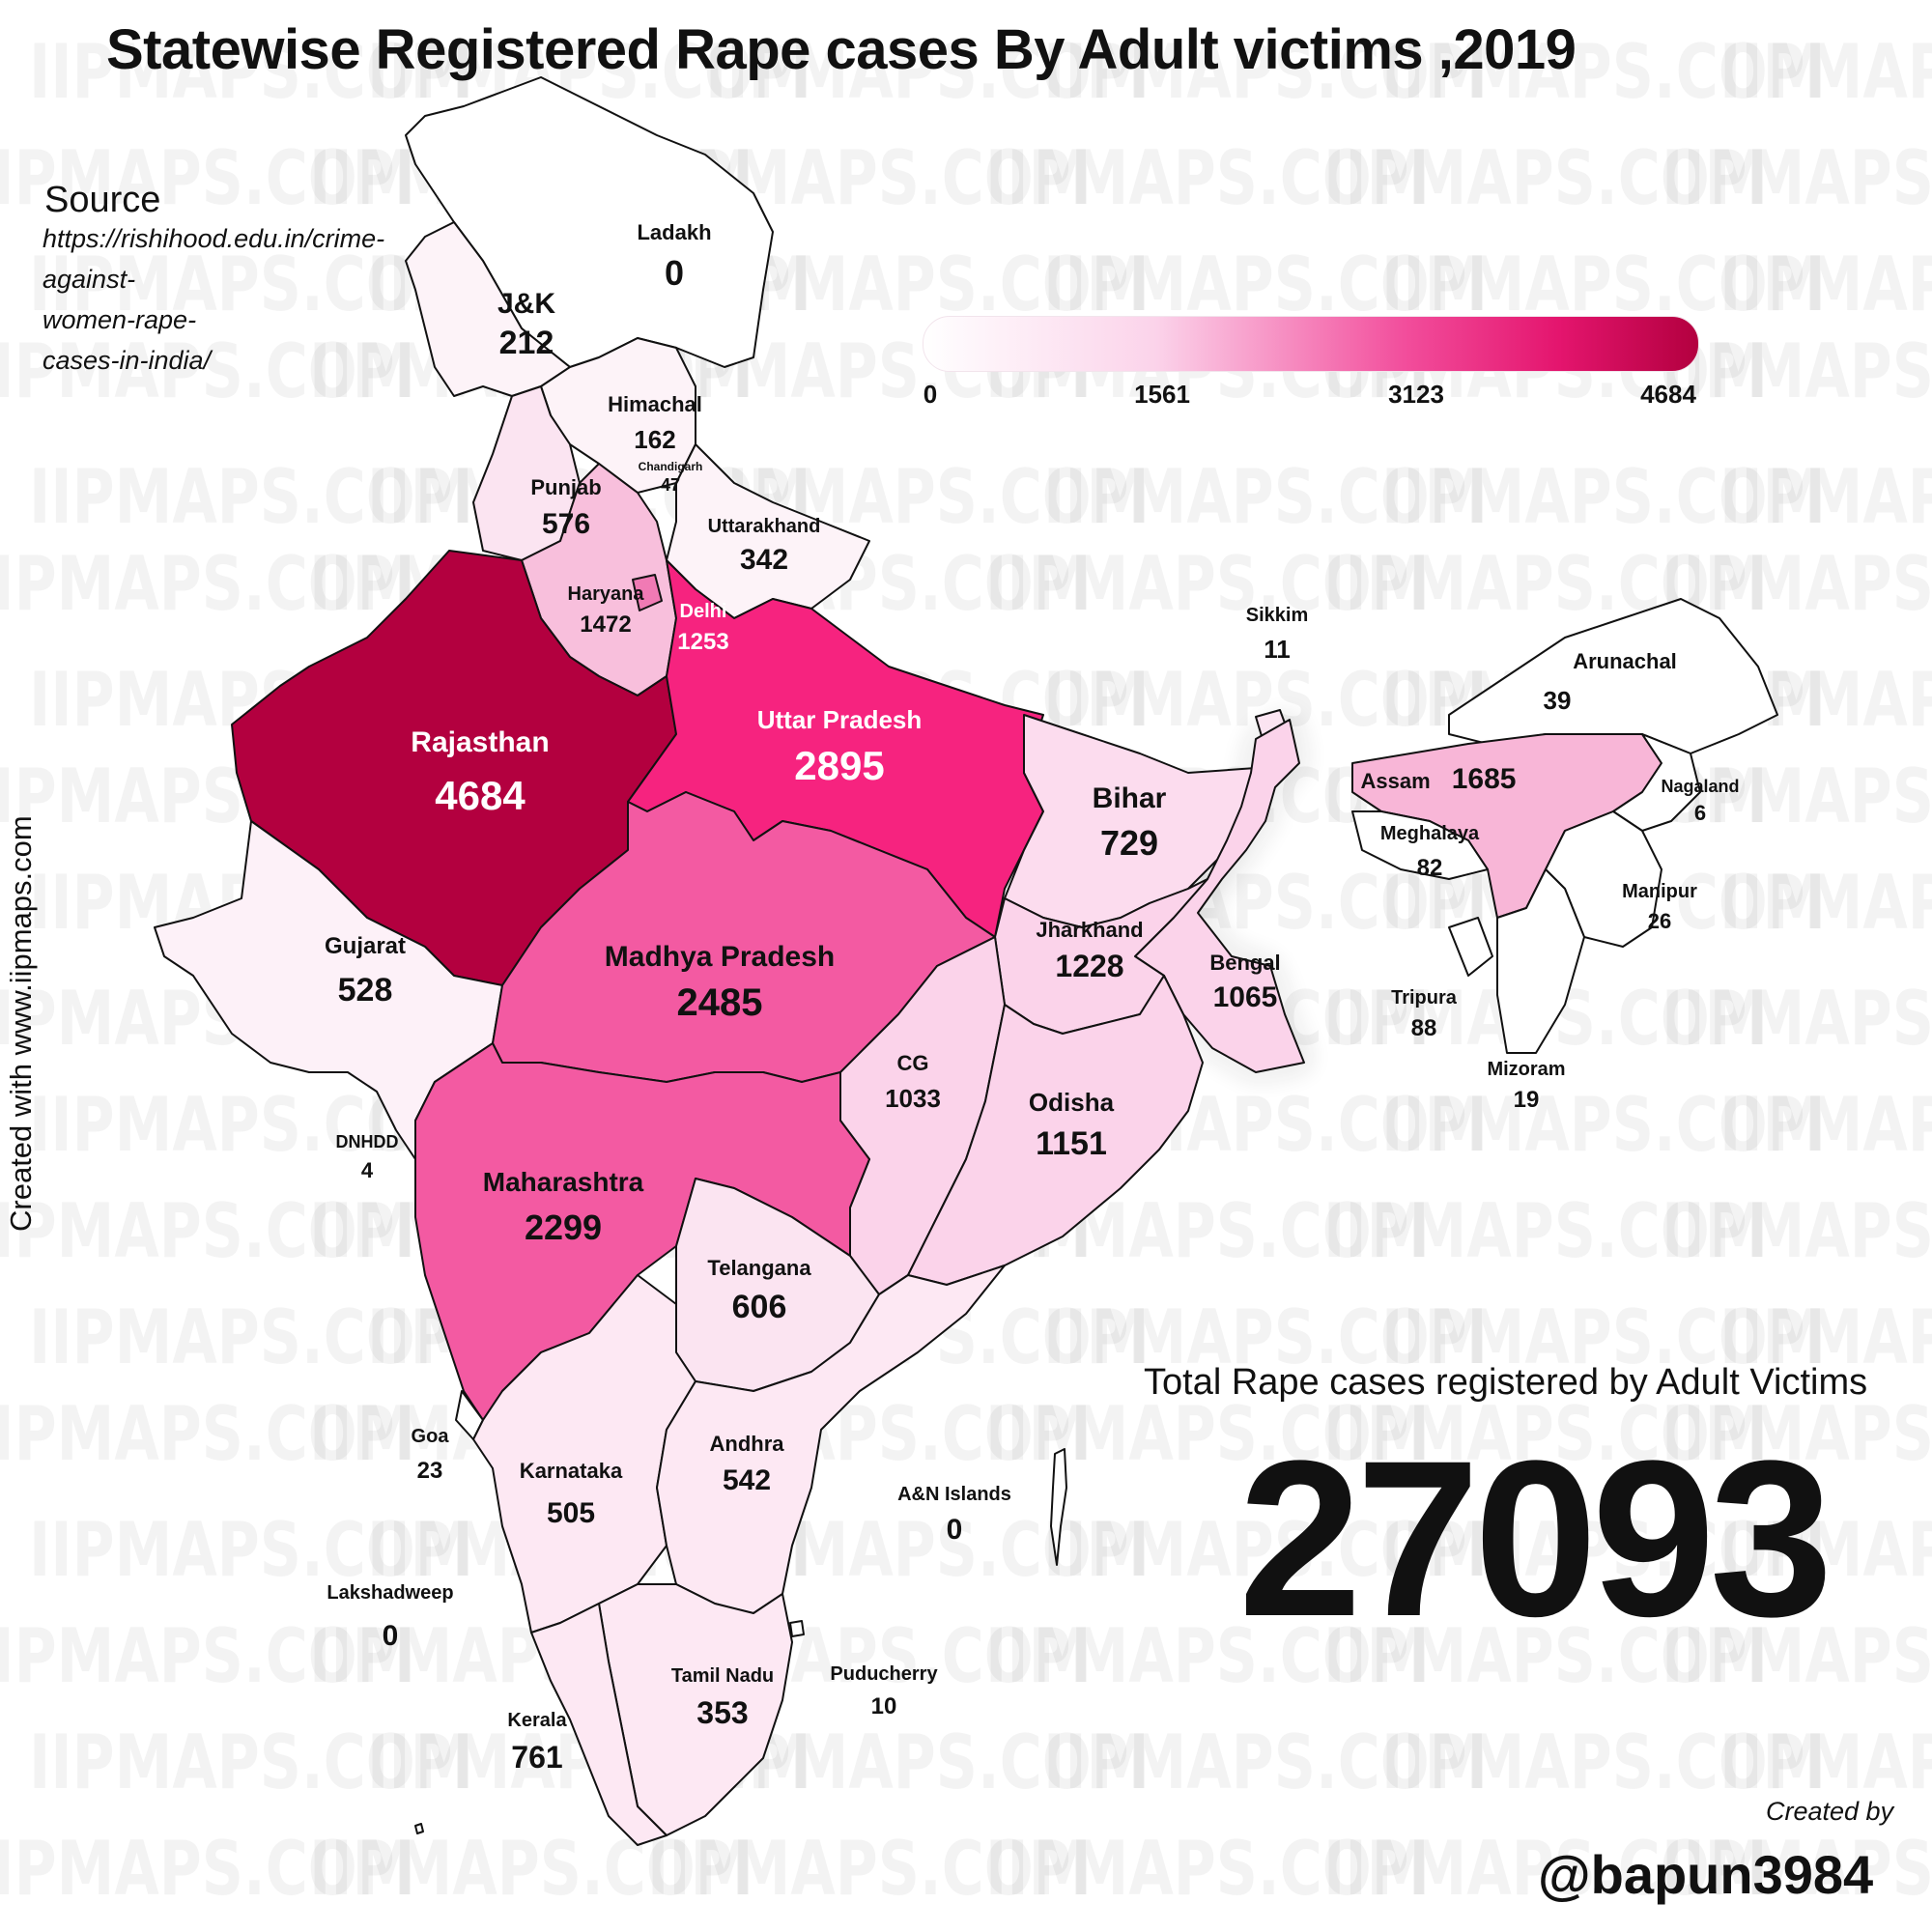  Describe the element at coordinates (913, 1082) in the screenshot. I see `region-label-cg: CG 1033` at that location.